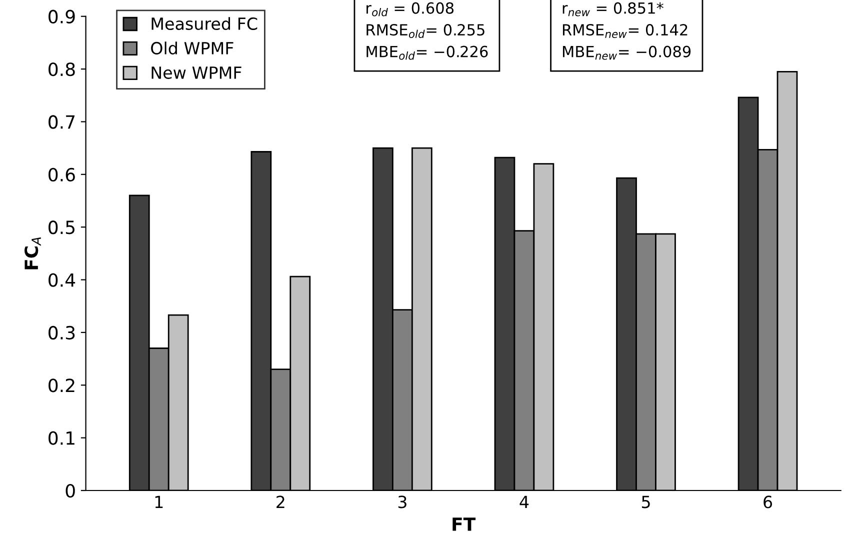 This screenshot has width=858, height=545. I want to click on x-axis-title: FT, so click(464, 524).